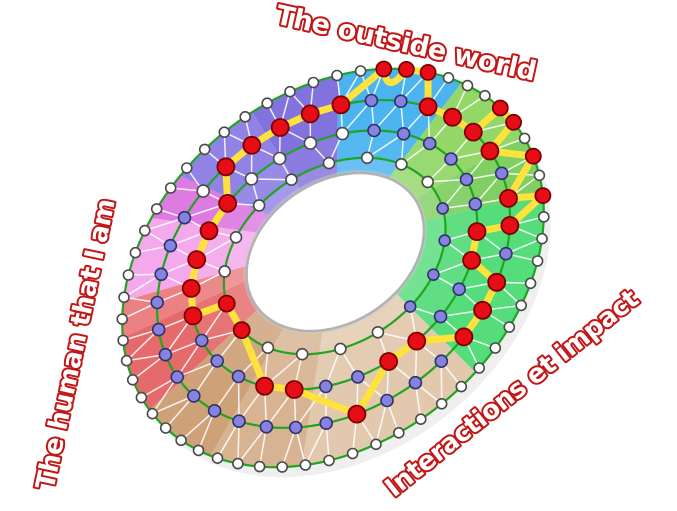  I want to click on sector-green-light, so click(456, 141).